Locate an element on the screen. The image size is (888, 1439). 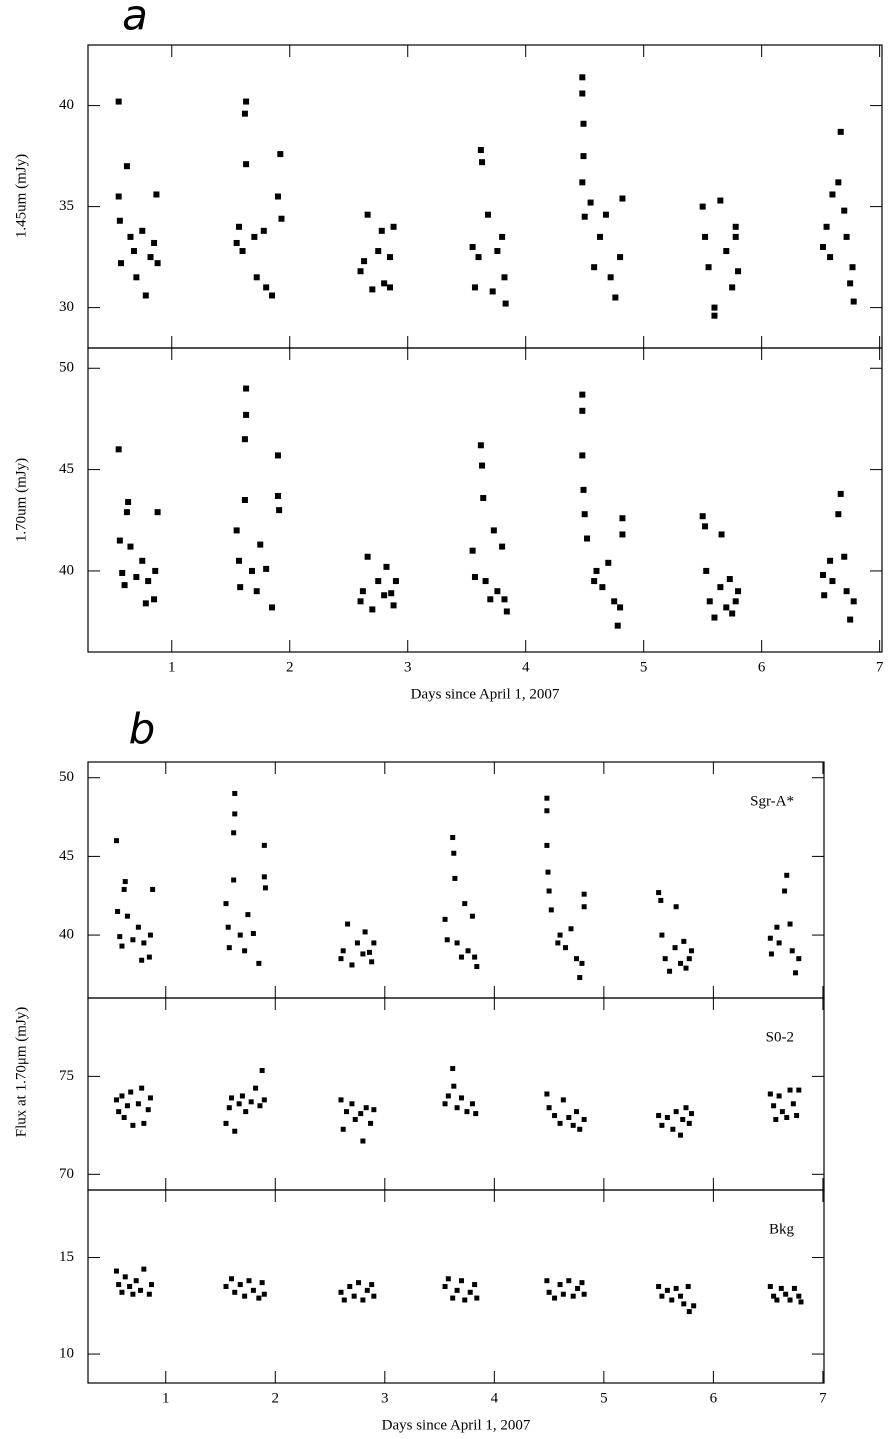
y-tick-label: 10 is located at coordinates (66, 1353).